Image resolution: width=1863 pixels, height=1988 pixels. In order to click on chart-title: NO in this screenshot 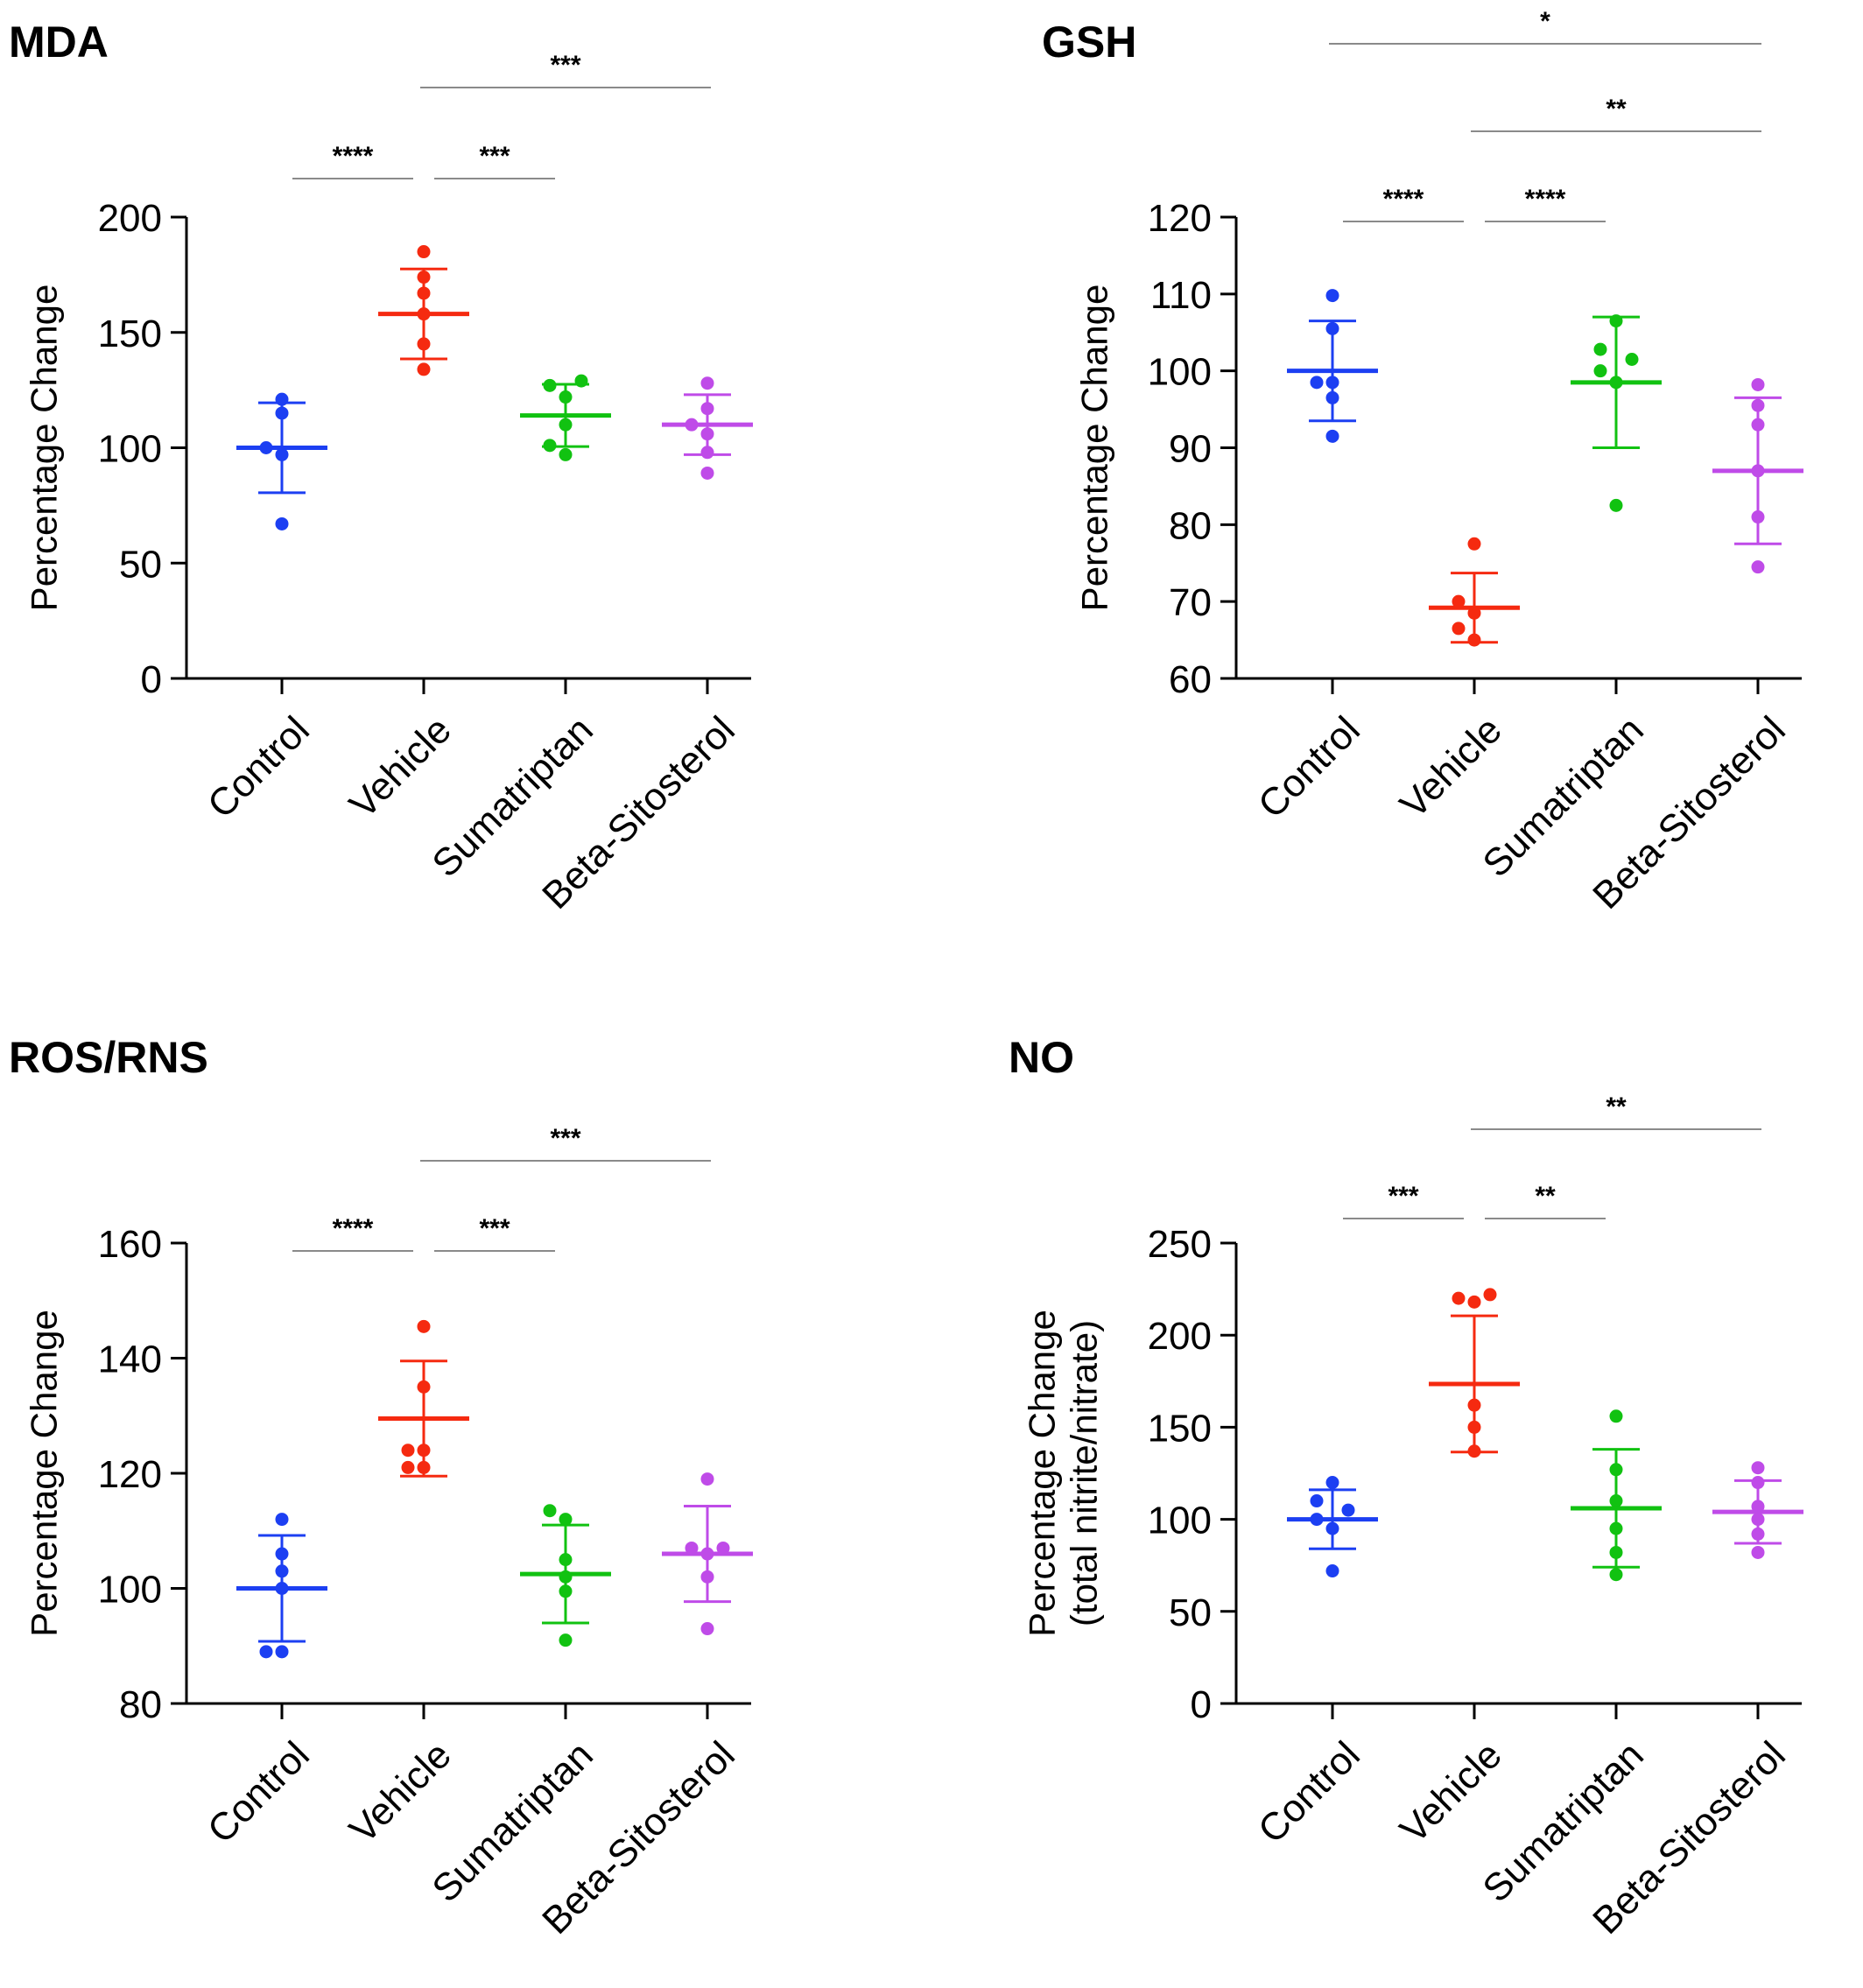, I will do `click(1042, 1058)`.